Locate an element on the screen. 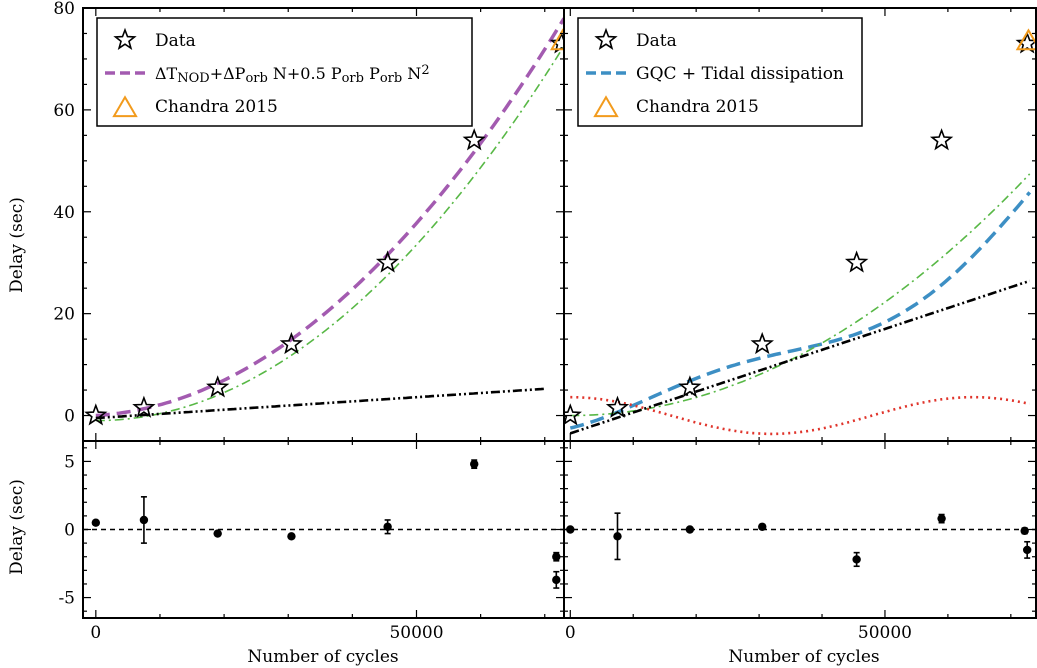  y-tick-label: -5 is located at coordinates (66, 599).